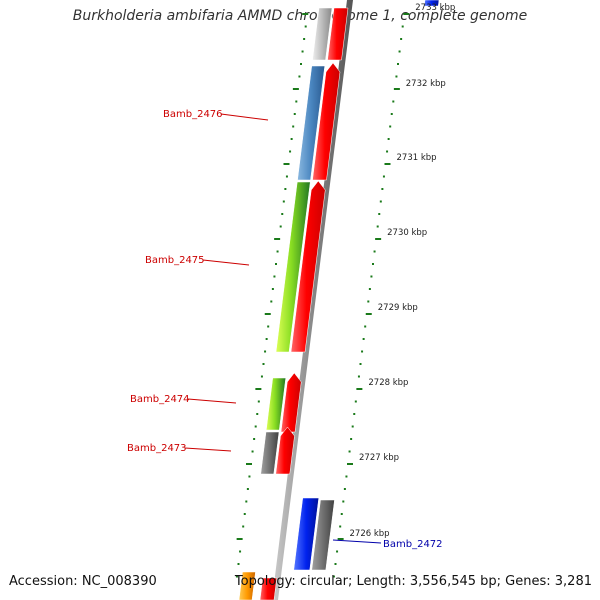 Image resolution: width=600 pixels, height=600 pixels. I want to click on gene-label: Bamb_2474, so click(160, 399).